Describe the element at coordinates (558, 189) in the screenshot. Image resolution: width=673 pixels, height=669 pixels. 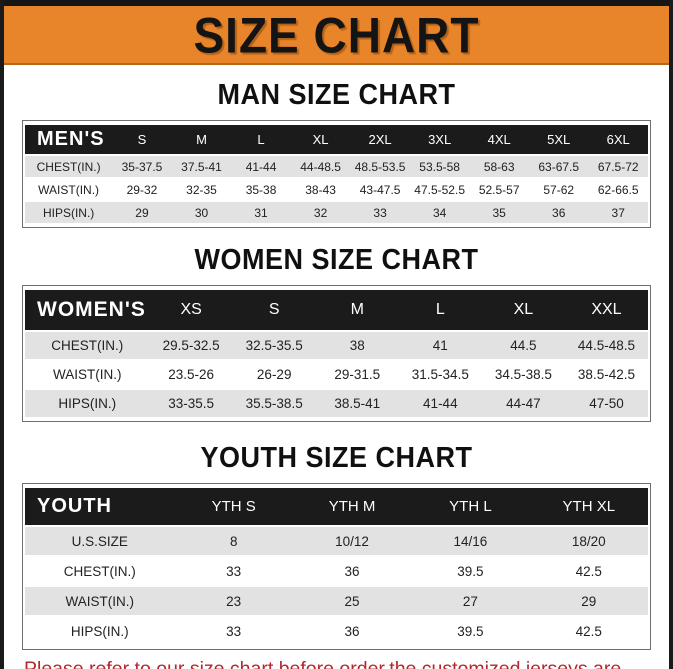
I see `value-cell: 57-62` at that location.